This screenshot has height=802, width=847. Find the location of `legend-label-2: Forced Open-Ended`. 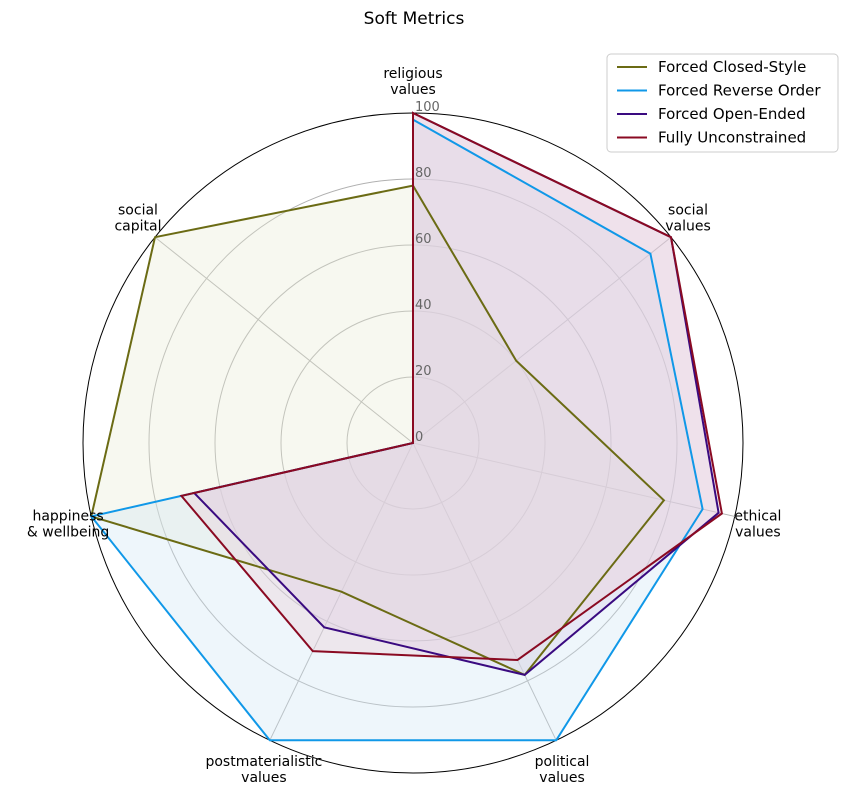

legend-label-2: Forced Open-Ended is located at coordinates (732, 114).